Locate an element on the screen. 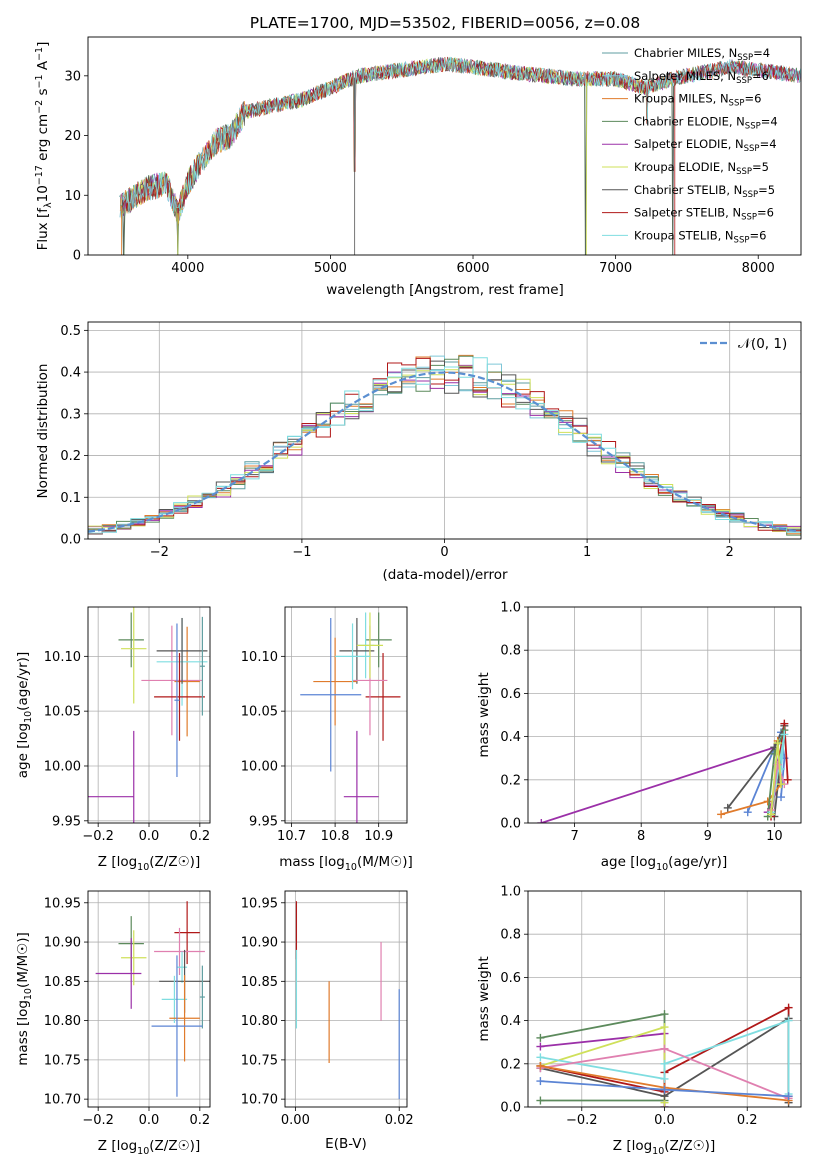 The width and height of the screenshot is (819, 1174). histogram-kroupa_stelib is located at coordinates (444, 445).